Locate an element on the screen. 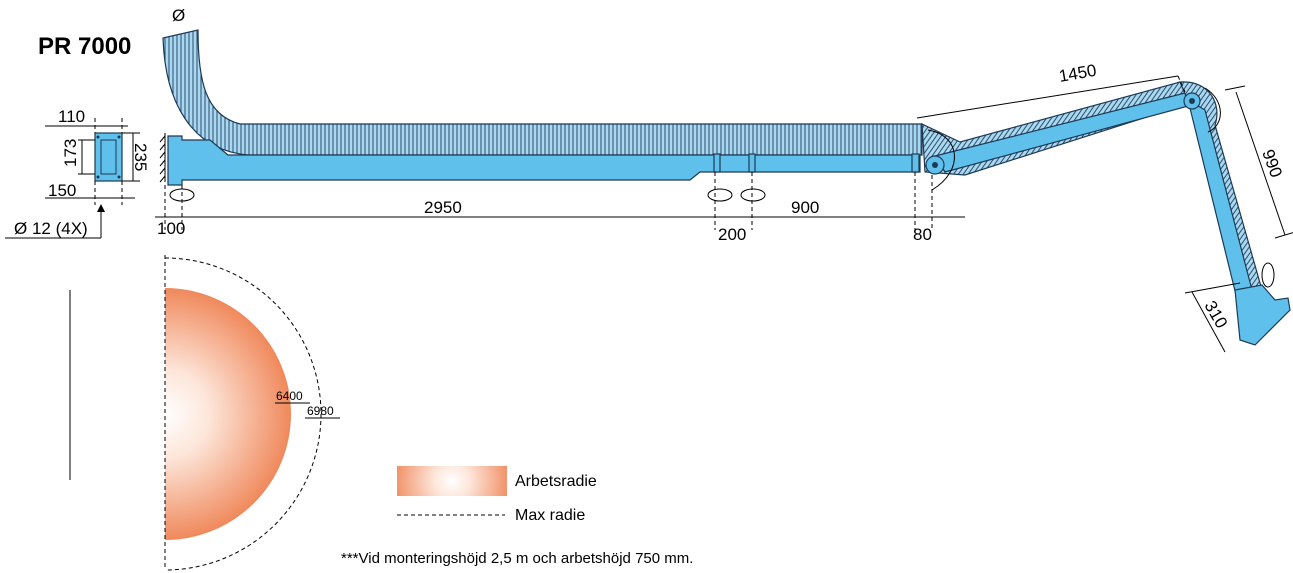 This screenshot has height=573, width=1293. dim-offset-wall: 100 is located at coordinates (171, 228).